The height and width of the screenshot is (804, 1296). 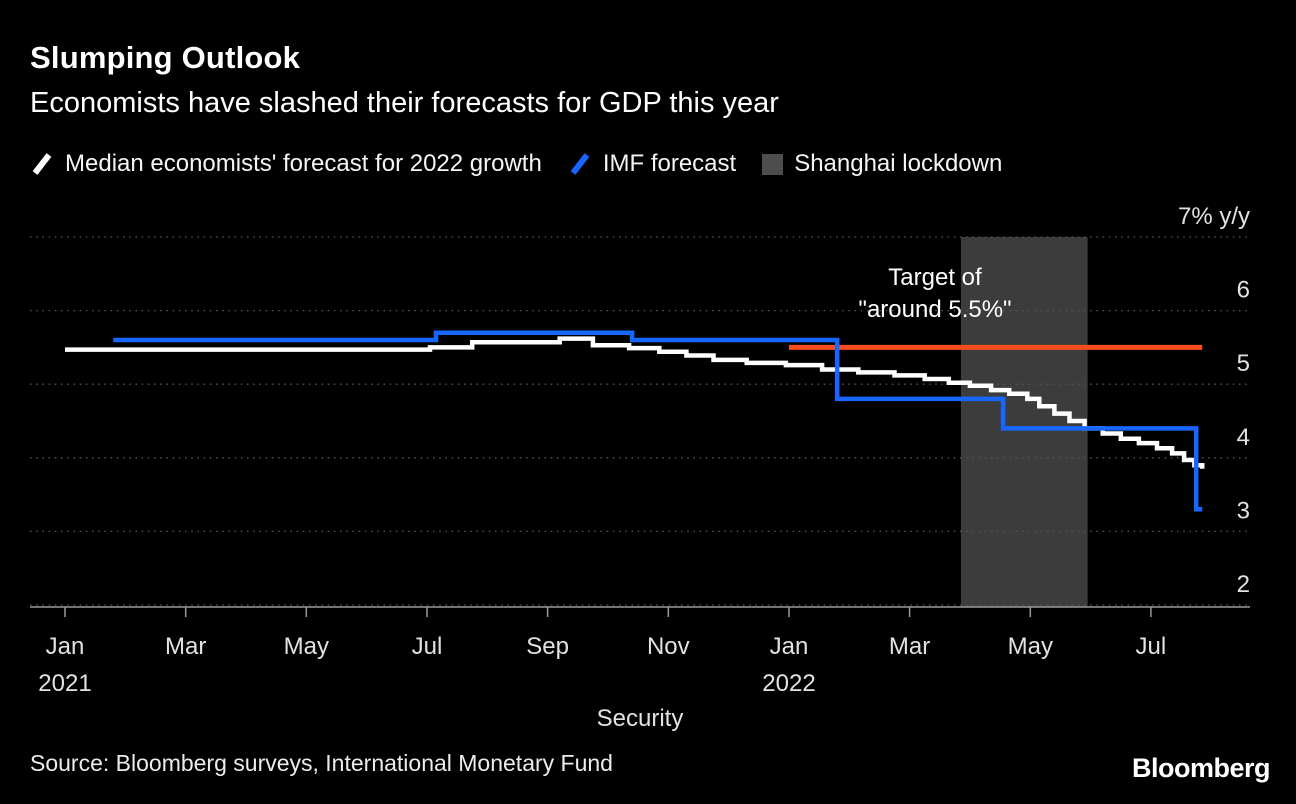 I want to click on target-annotation-line1: Target of, so click(x=935, y=277).